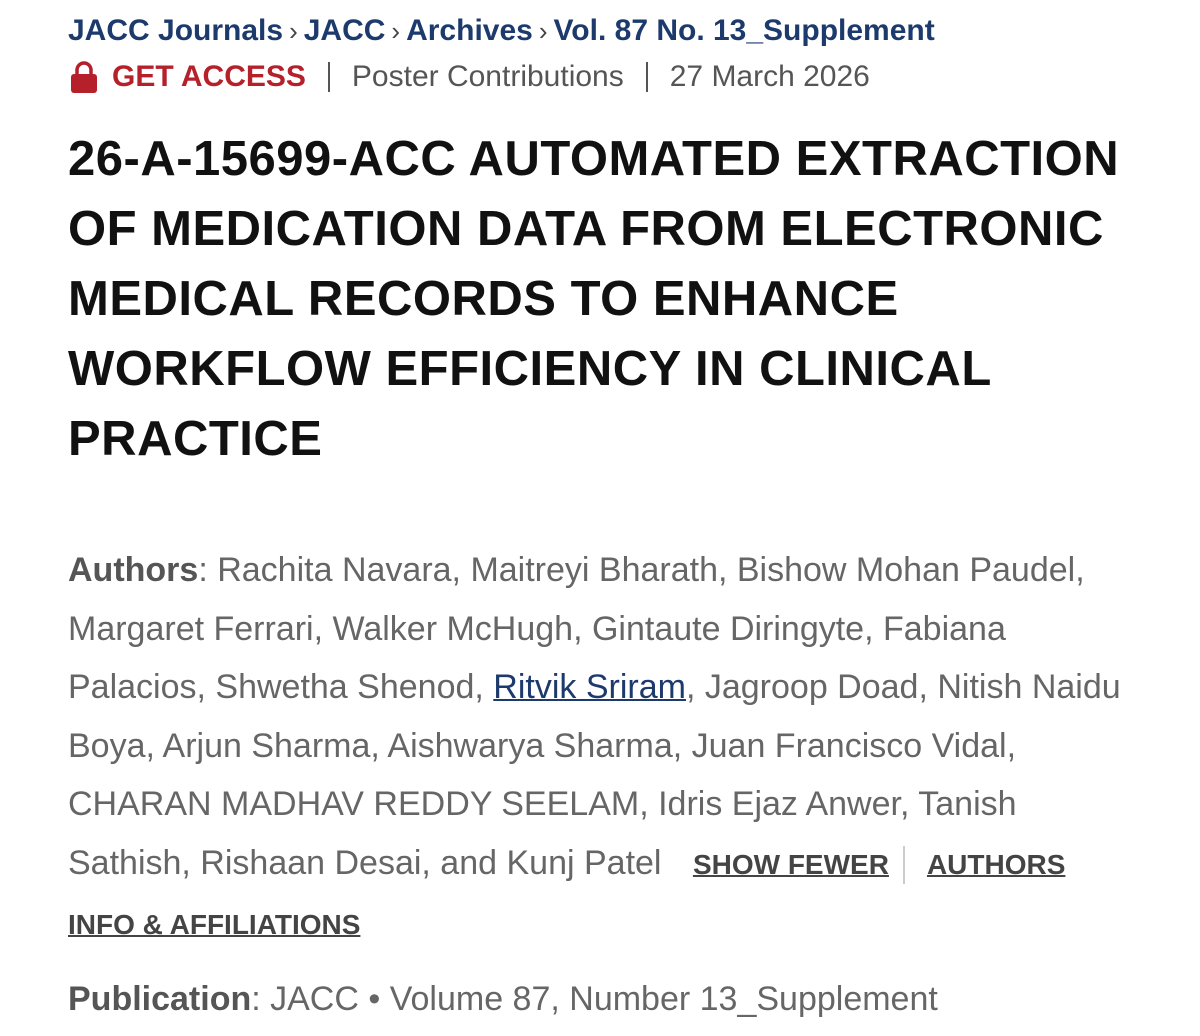 This screenshot has height=1036, width=1200. What do you see at coordinates (469, 30) in the screenshot?
I see `breadcrumb-link: Archives` at bounding box center [469, 30].